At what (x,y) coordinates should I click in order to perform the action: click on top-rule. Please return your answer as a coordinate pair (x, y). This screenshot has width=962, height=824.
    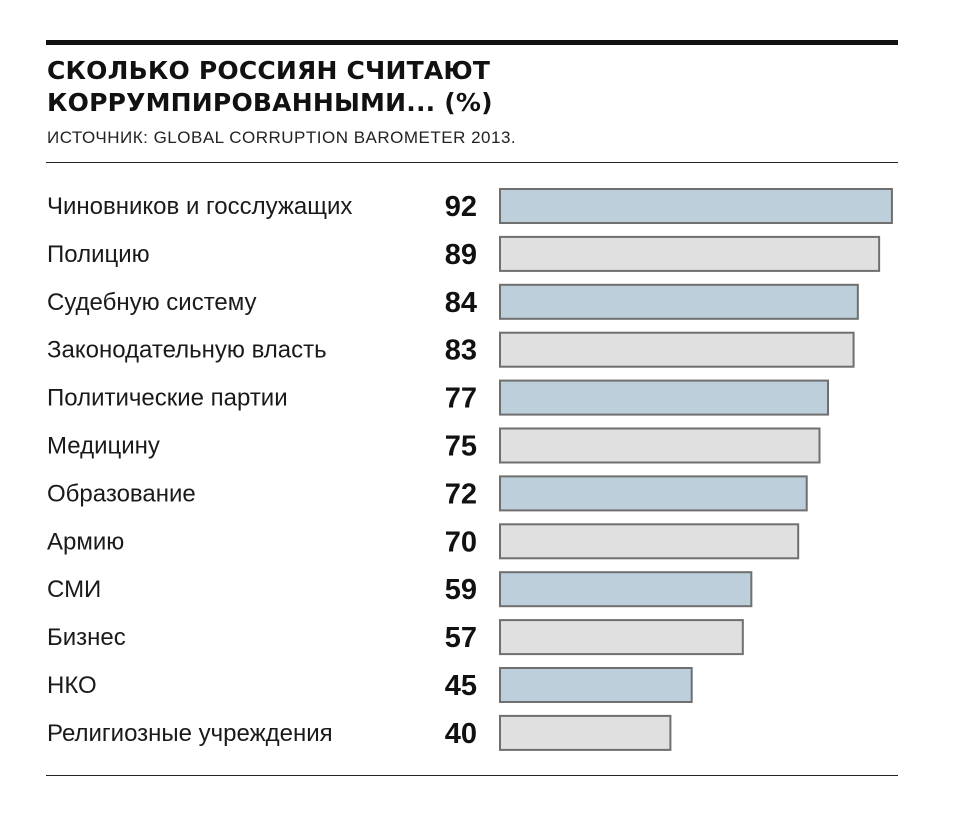
    Looking at the image, I should click on (472, 42).